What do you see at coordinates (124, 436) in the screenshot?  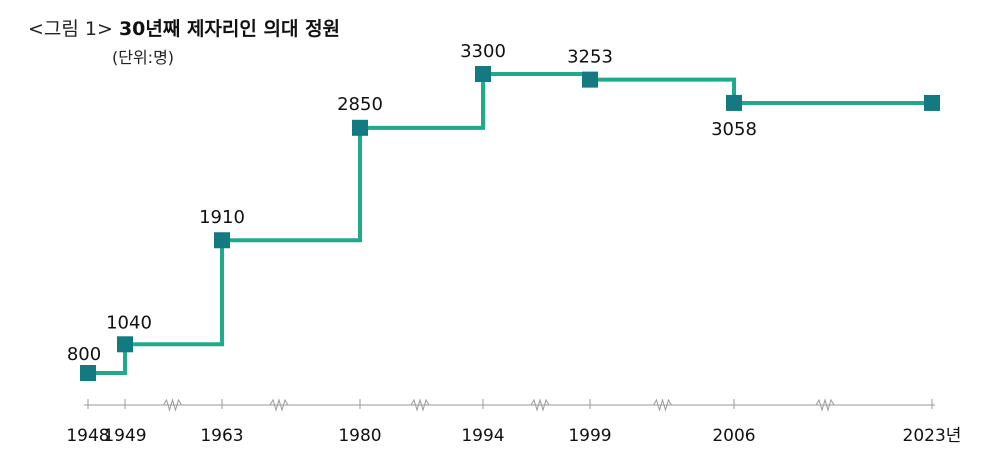 I see `x-tick-label: 1949` at bounding box center [124, 436].